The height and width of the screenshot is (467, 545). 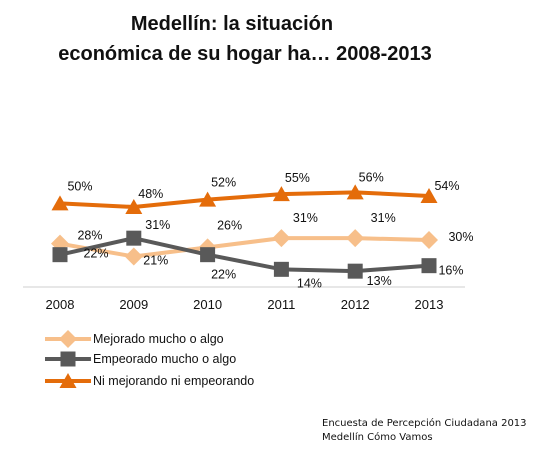 I want to click on x-tick-2011: 2011, so click(x=281, y=304).